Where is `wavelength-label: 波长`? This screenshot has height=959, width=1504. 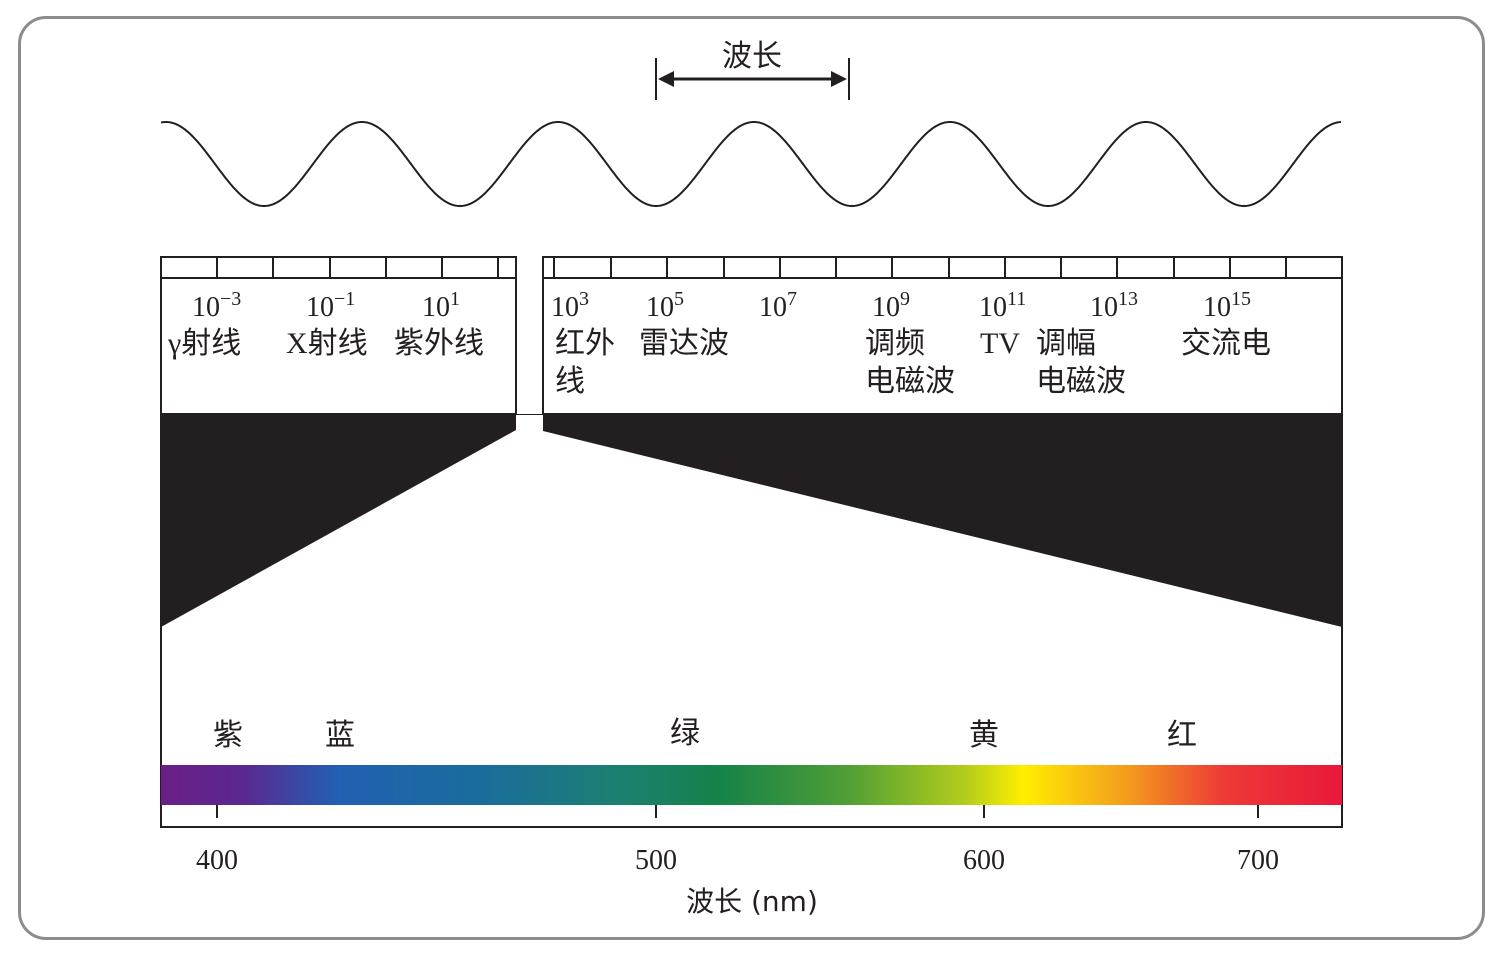 wavelength-label: 波长 is located at coordinates (752, 56).